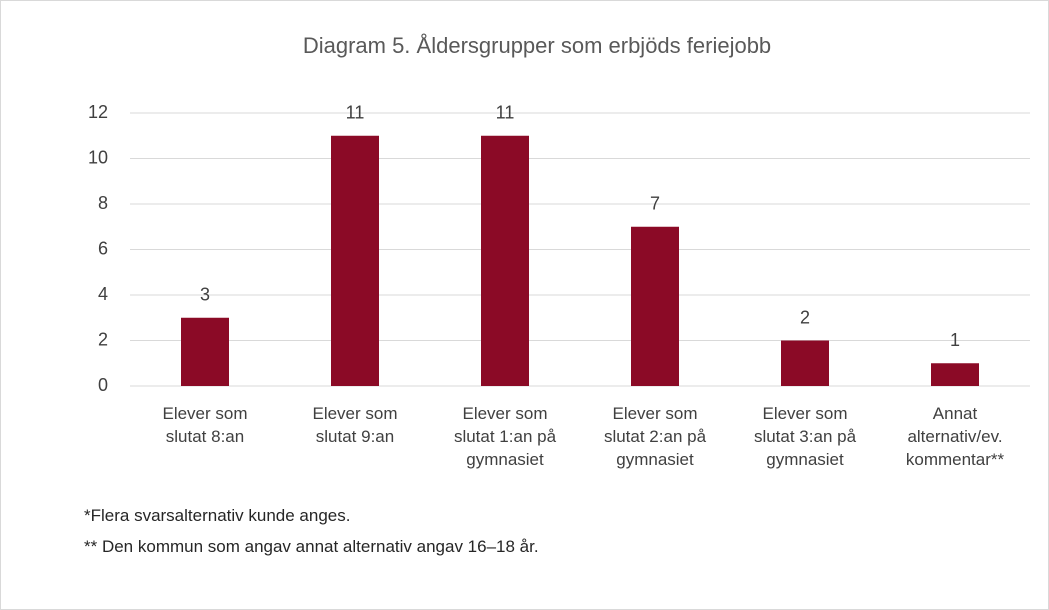 The width and height of the screenshot is (1049, 610). What do you see at coordinates (103, 203) in the screenshot?
I see `y-tick-label: 8` at bounding box center [103, 203].